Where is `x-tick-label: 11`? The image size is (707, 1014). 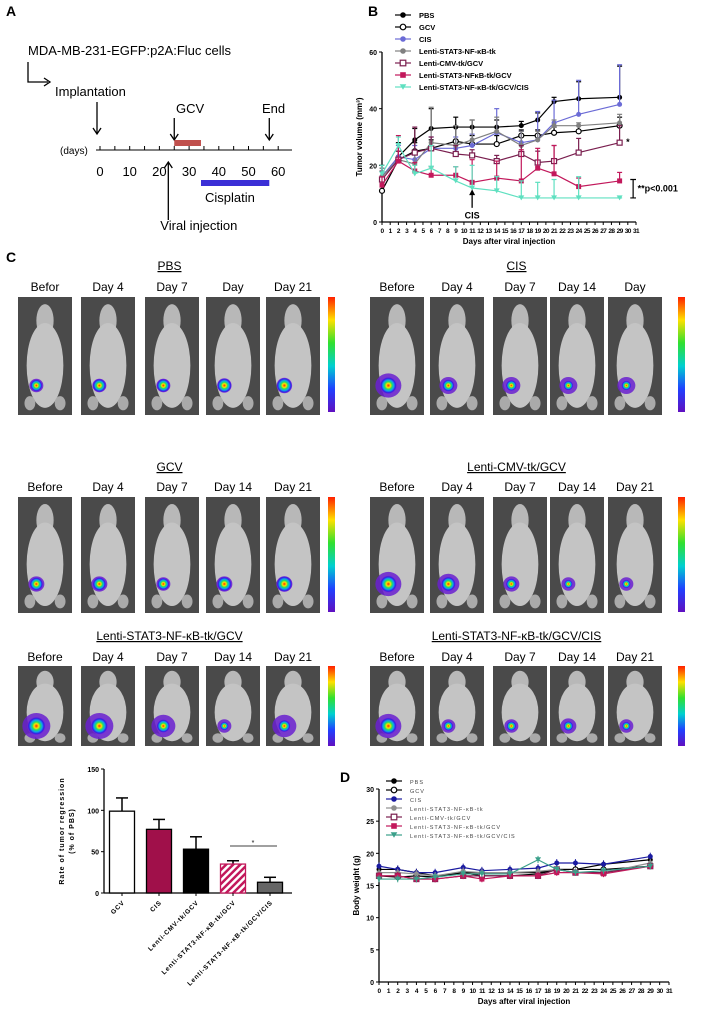
x-tick-label: 11 is located at coordinates (482, 991).